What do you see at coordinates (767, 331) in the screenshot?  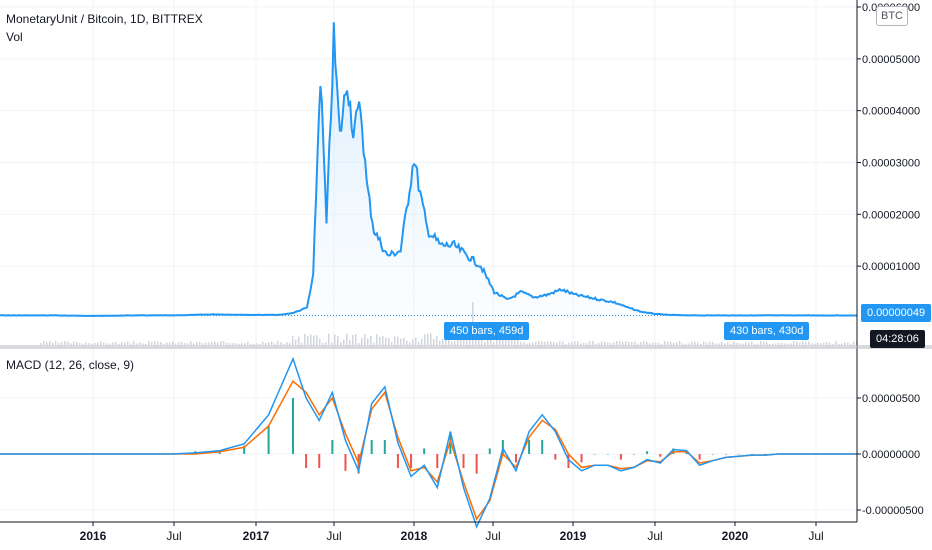 I see `right-range-badge: 430 bars, 430d` at bounding box center [767, 331].